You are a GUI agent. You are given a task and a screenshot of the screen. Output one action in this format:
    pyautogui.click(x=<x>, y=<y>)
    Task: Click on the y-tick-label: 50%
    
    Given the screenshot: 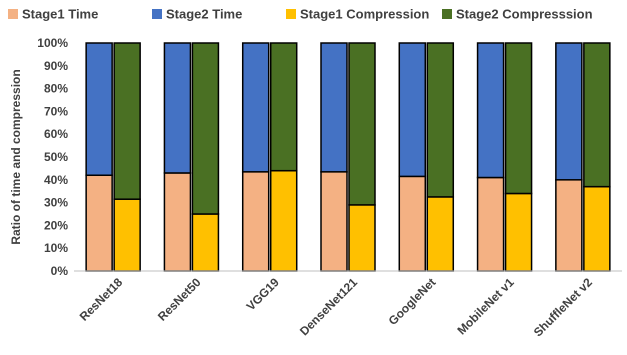 What is the action you would take?
    pyautogui.click(x=56, y=157)
    